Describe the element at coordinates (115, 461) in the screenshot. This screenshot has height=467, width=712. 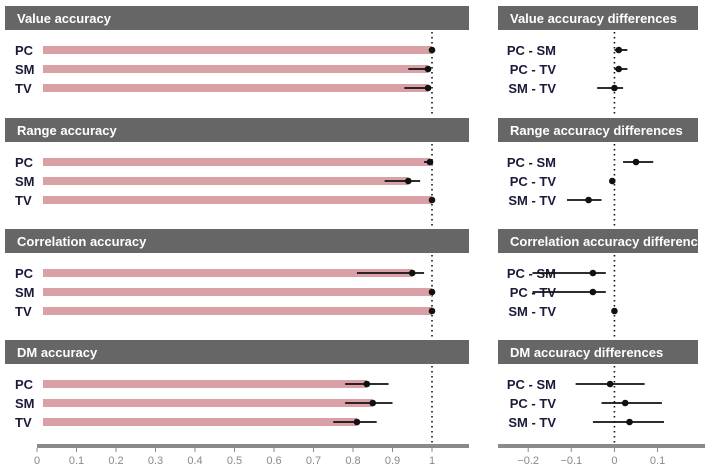
I see `x-tick-label: 0.2` at that location.